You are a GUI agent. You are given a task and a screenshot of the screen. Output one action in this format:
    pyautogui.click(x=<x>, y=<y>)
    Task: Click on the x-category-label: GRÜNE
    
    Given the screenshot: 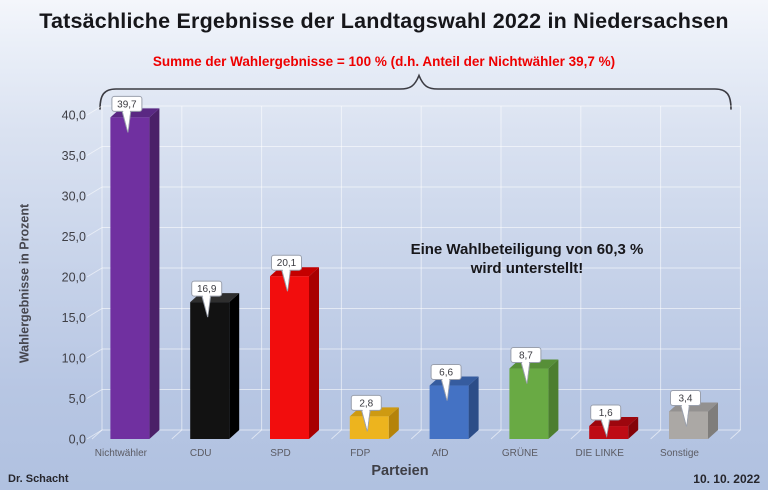 What is the action you would take?
    pyautogui.click(x=520, y=453)
    